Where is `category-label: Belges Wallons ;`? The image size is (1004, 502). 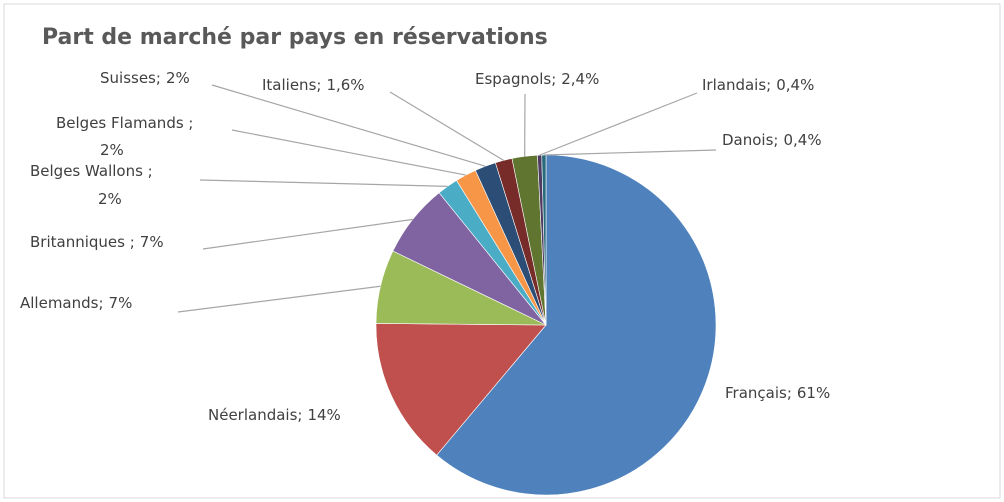 category-label: Belges Wallons ; is located at coordinates (91, 171).